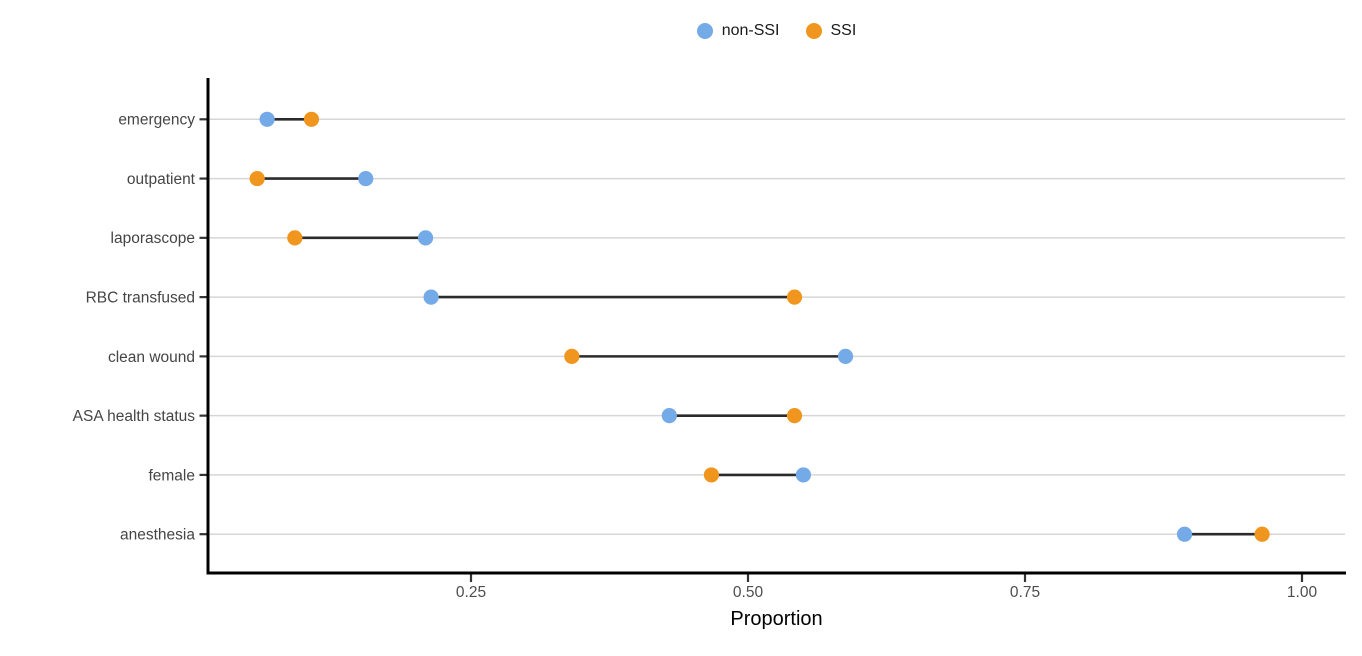 The height and width of the screenshot is (656, 1362). What do you see at coordinates (153, 238) in the screenshot?
I see `category-label: laporascope` at bounding box center [153, 238].